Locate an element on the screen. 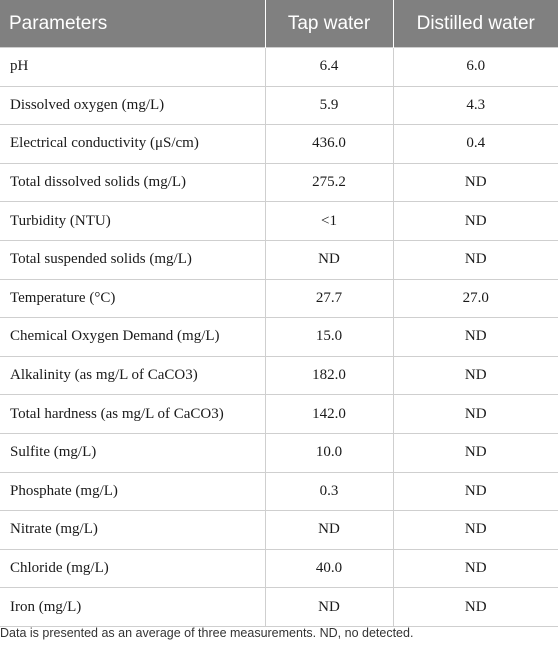 This screenshot has height=652, width=558. table-row: Nitrate (mg/L) ND ND is located at coordinates (279, 530).